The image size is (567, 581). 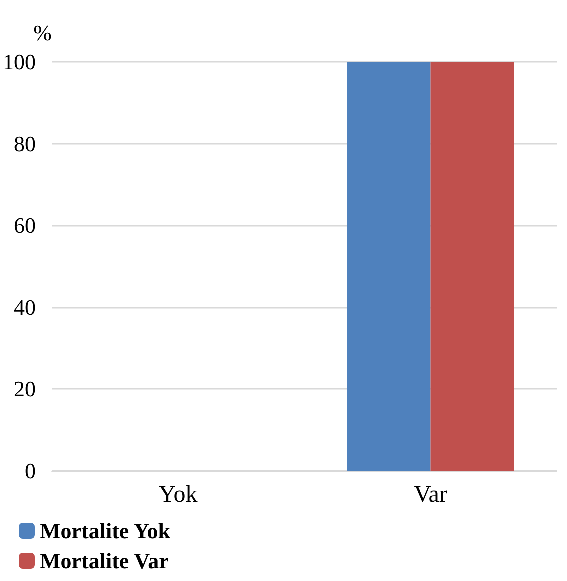 What do you see at coordinates (431, 495) in the screenshot?
I see `x-tick-label: Var` at bounding box center [431, 495].